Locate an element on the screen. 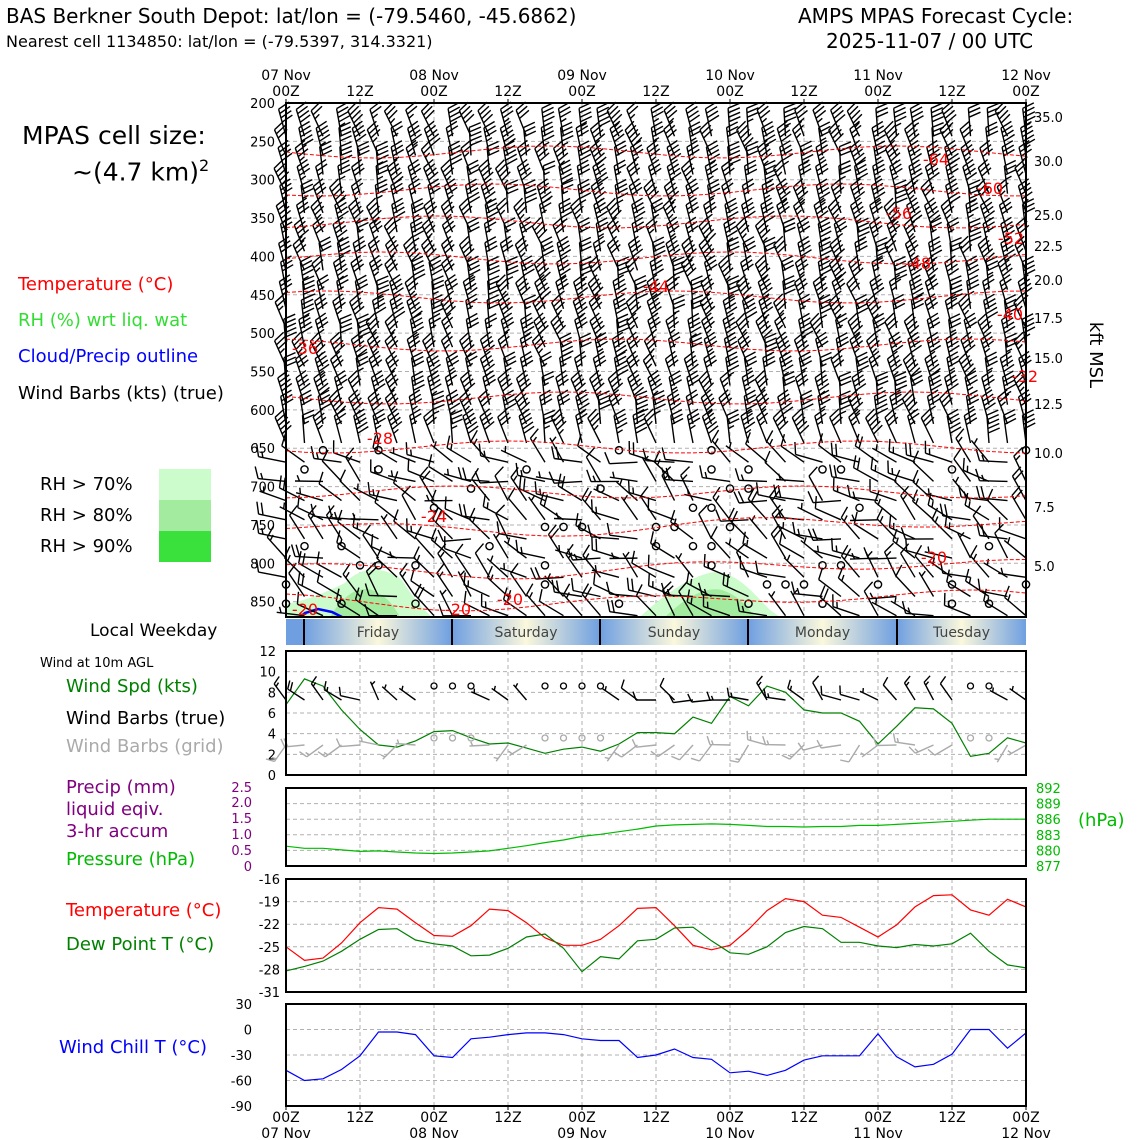 The height and width of the screenshot is (1140, 1140). wind-panel-tick-label: 6 is located at coordinates (272, 714).